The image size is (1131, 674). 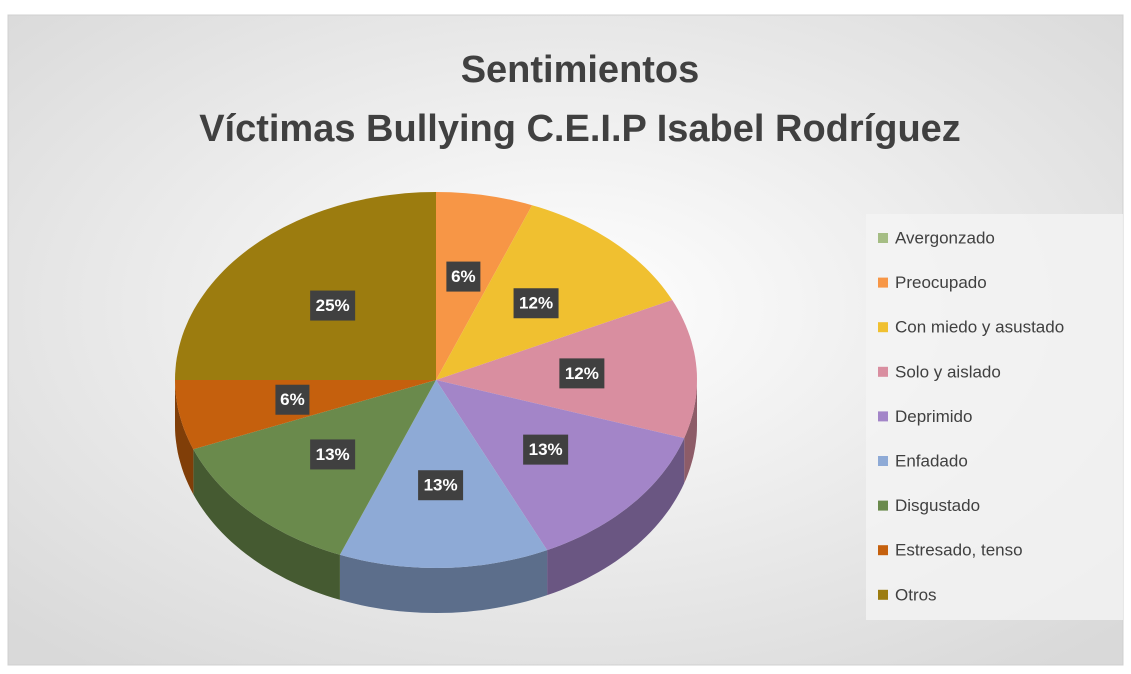 I want to click on data-label: 25%, so click(x=333, y=305).